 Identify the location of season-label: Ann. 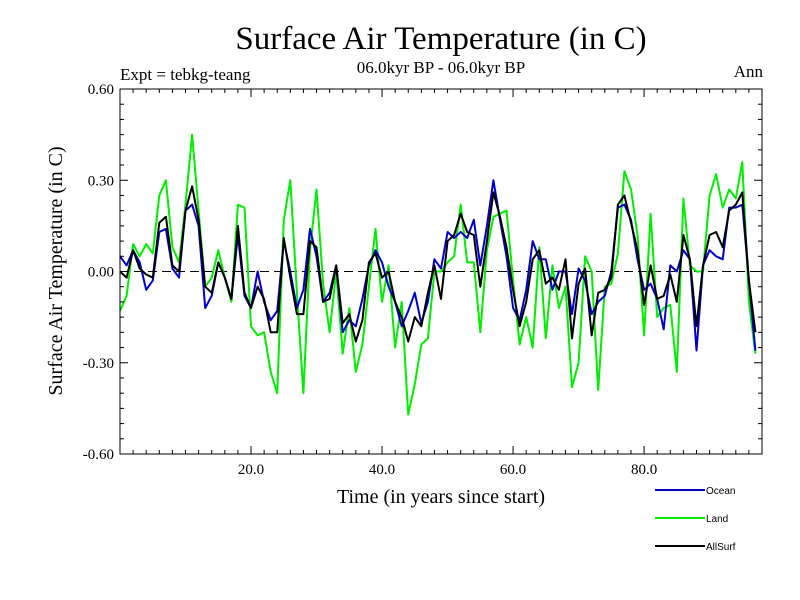
(749, 71).